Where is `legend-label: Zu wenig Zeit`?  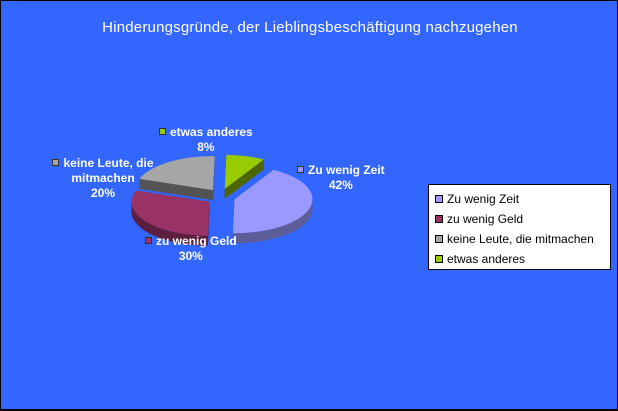
legend-label: Zu wenig Zeit is located at coordinates (483, 199).